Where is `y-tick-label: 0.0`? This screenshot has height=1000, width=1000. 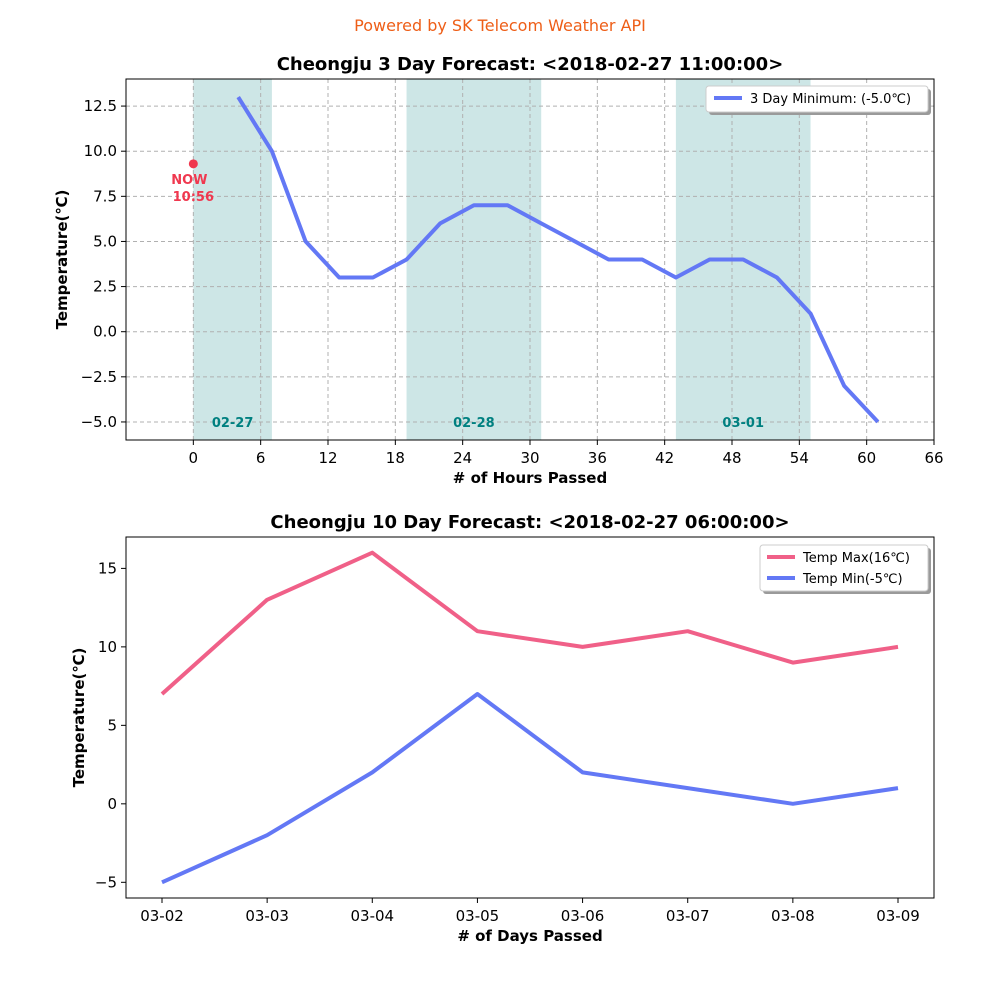 y-tick-label: 0.0 is located at coordinates (105, 332).